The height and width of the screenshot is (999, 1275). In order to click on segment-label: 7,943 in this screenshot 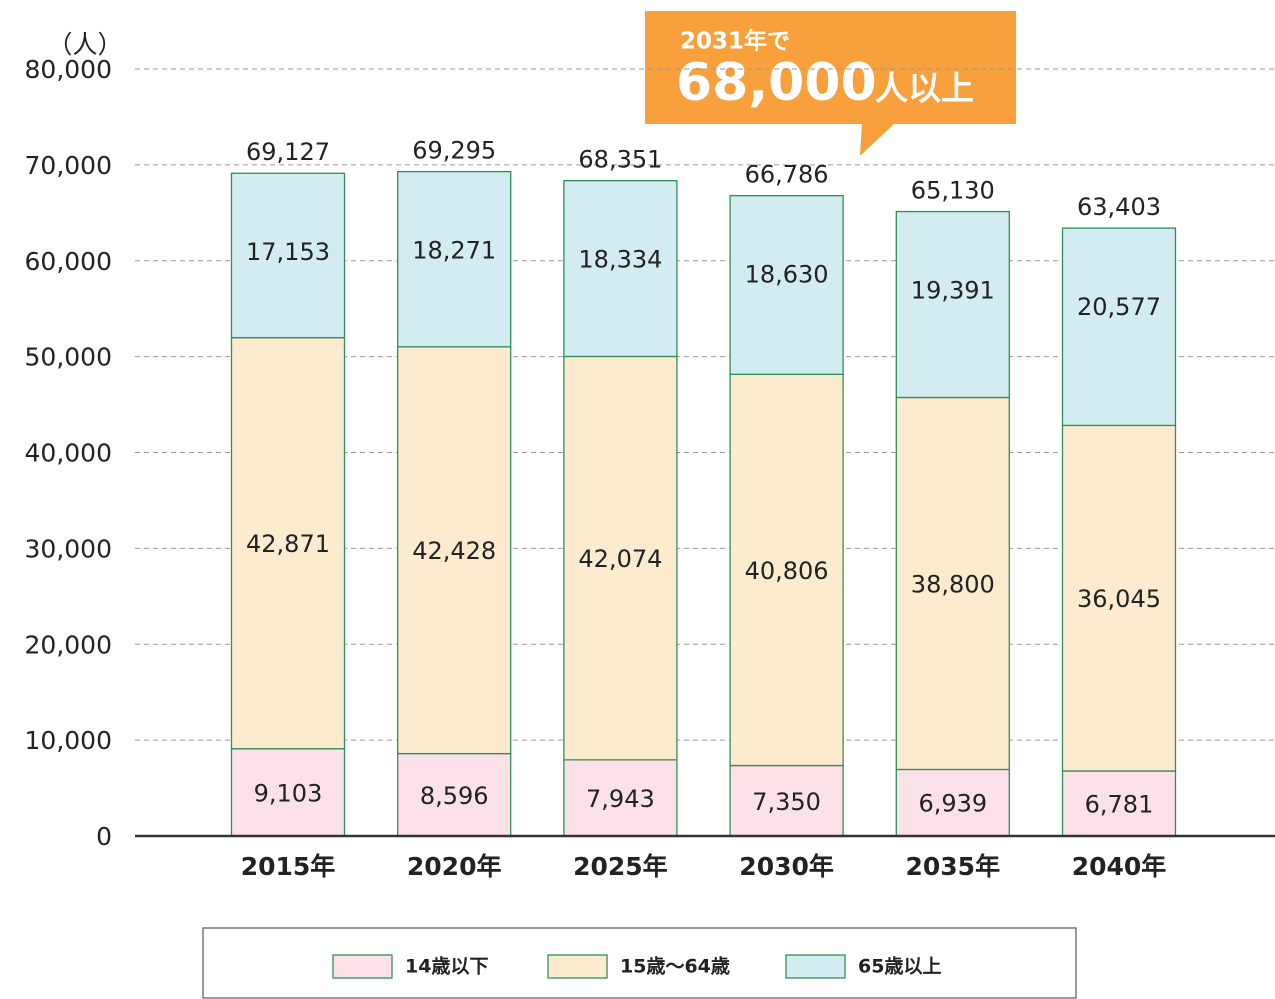, I will do `click(620, 799)`.